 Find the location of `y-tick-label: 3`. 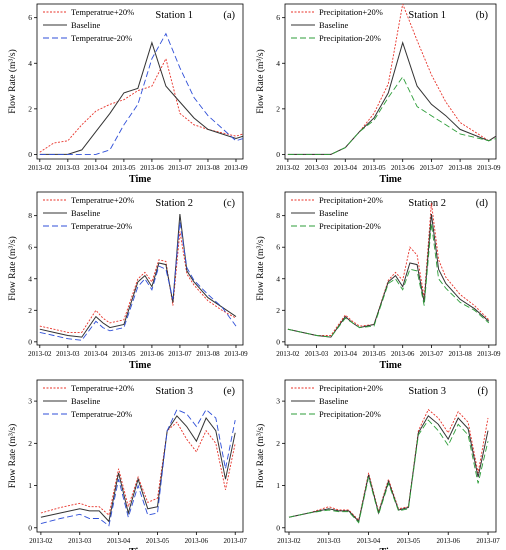

y-tick-label: 3 is located at coordinates (30, 401).